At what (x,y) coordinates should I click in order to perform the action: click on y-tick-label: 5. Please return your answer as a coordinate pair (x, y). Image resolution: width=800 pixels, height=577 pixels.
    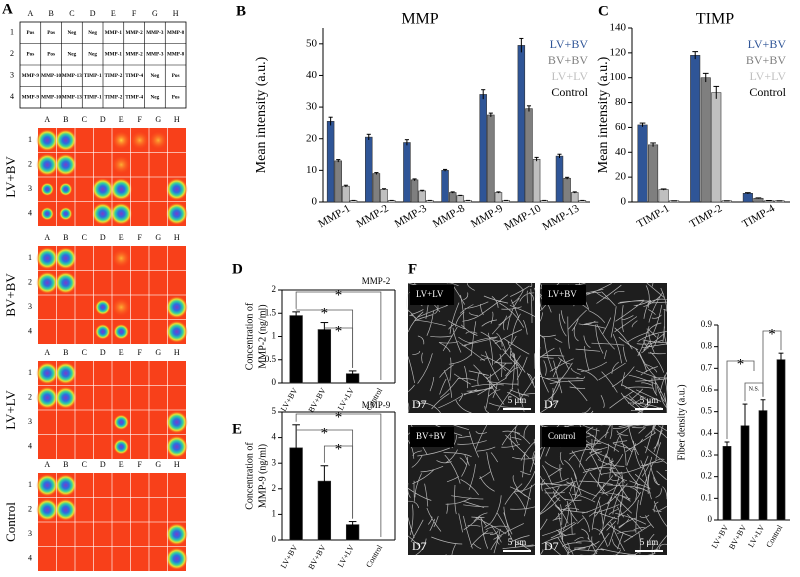
    Looking at the image, I should click on (274, 411).